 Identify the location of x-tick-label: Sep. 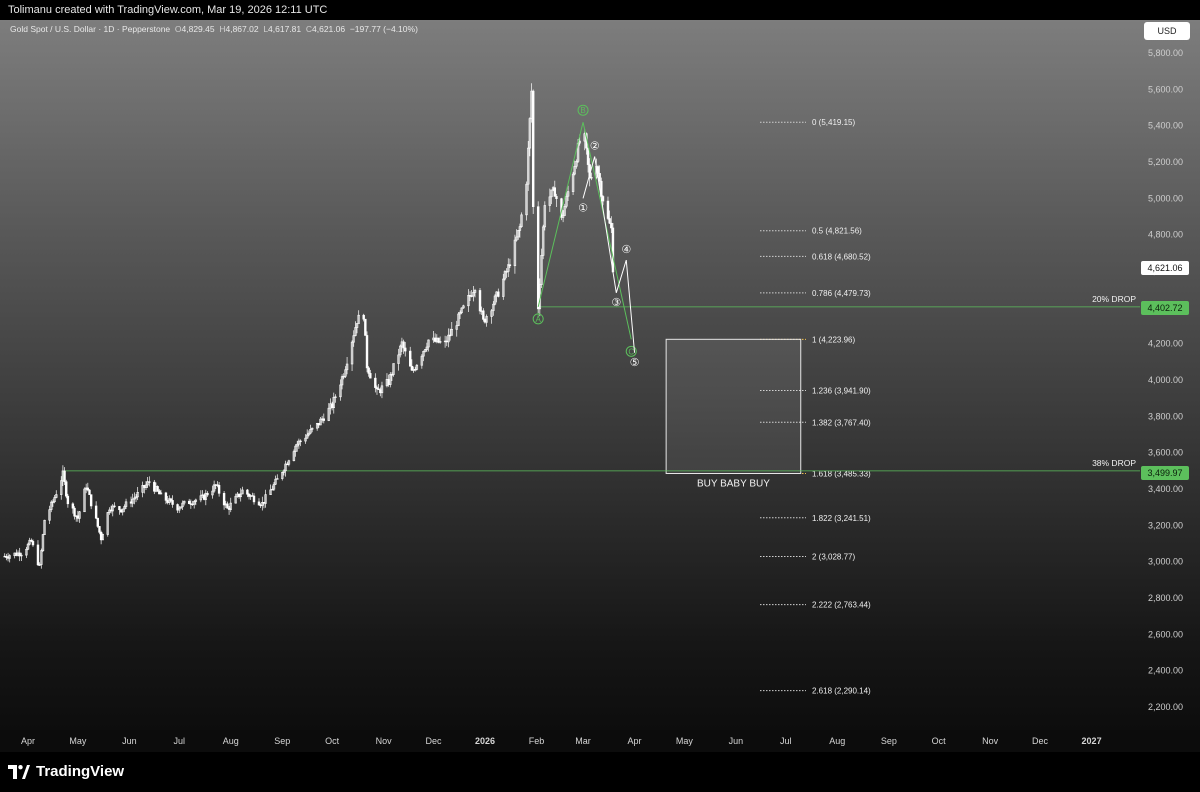
(889, 741).